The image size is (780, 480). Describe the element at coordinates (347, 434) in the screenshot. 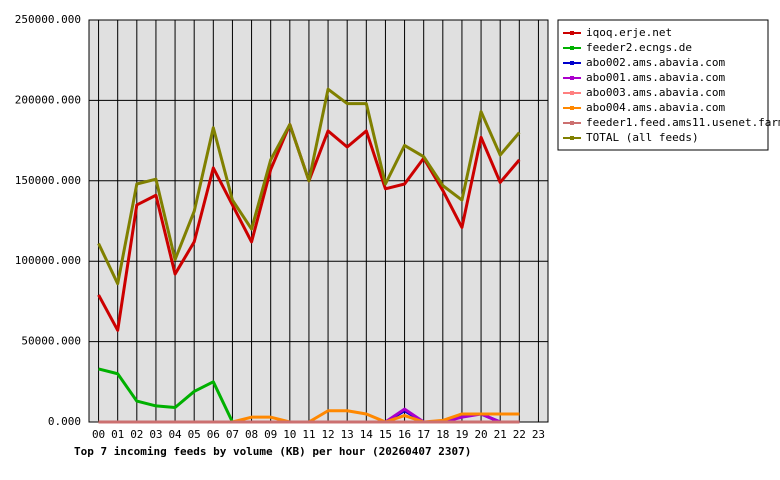

I see `x-tick-label: 13` at that location.